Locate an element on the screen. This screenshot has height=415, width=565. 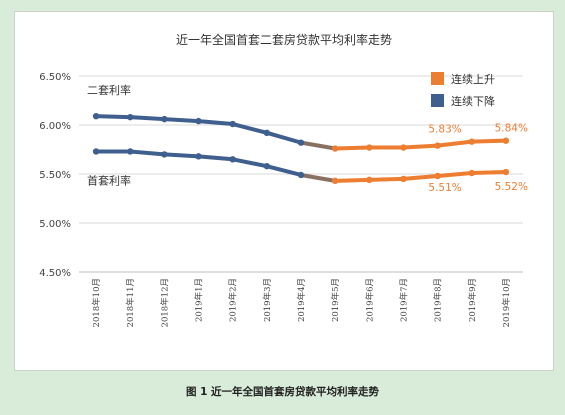
y-tick-label: 5.00% is located at coordinates (55, 224).